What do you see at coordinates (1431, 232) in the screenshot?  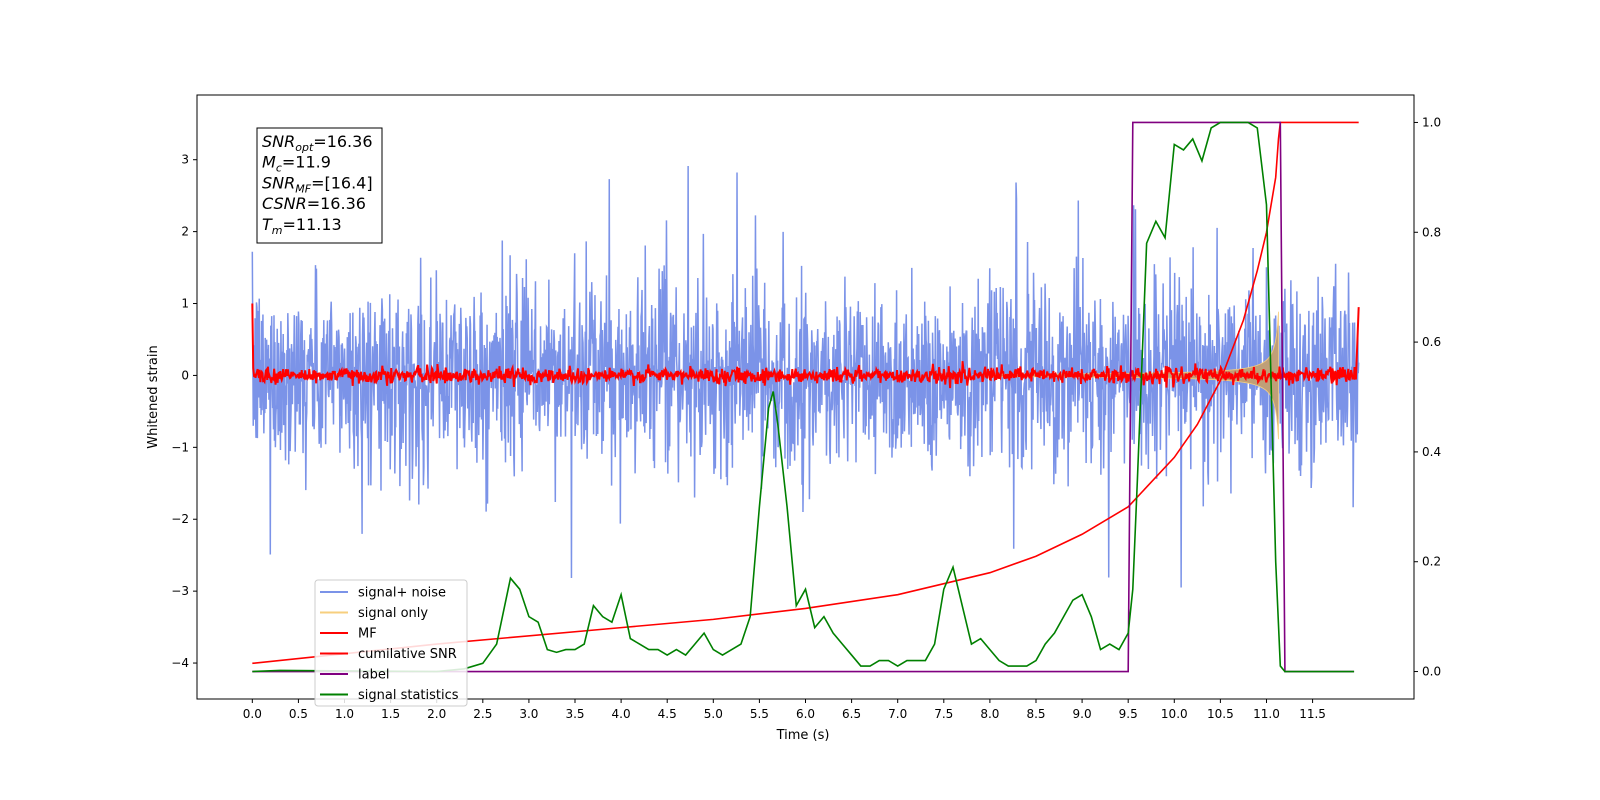 I see `y2-tick-label: 0.8` at bounding box center [1431, 232].